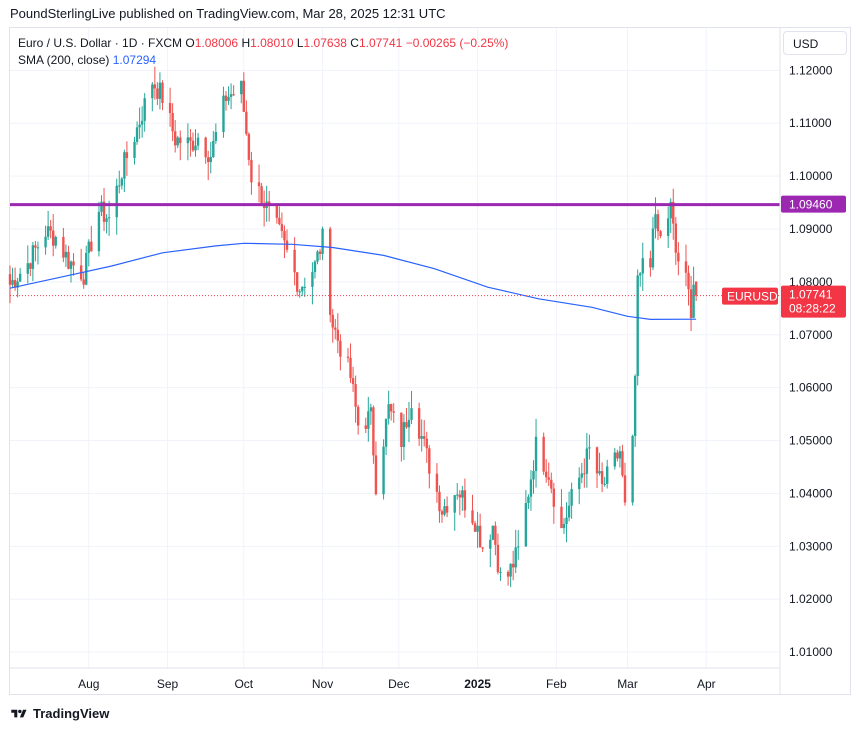 Image resolution: width=862 pixels, height=731 pixels. I want to click on low-label: L, so click(300, 43).